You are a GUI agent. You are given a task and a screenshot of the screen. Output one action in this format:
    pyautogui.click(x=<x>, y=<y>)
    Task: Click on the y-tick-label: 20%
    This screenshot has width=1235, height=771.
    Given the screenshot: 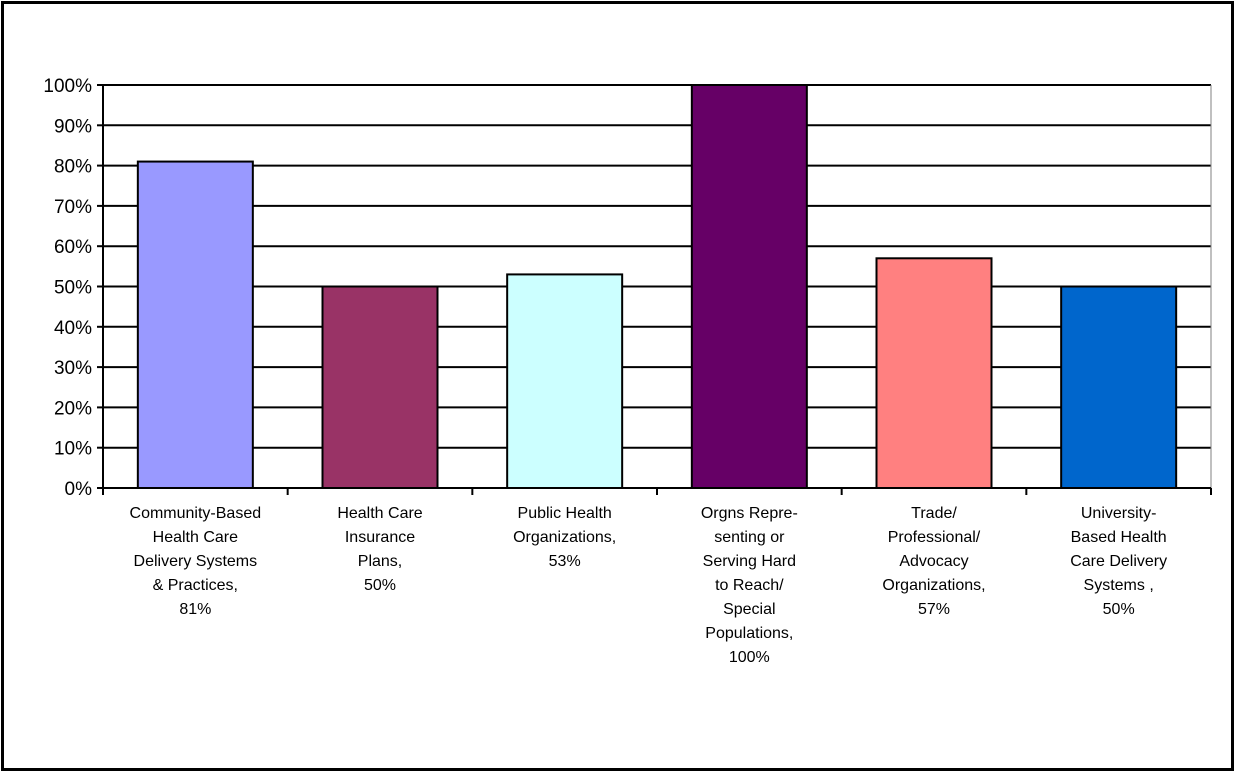 What is the action you would take?
    pyautogui.click(x=73, y=408)
    